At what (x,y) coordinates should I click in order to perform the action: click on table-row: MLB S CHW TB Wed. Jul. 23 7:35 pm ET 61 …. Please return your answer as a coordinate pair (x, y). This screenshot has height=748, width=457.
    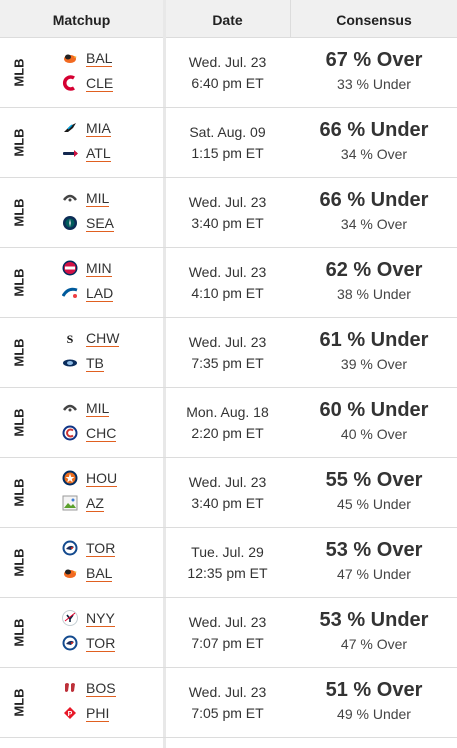
    Looking at the image, I should click on (228, 353).